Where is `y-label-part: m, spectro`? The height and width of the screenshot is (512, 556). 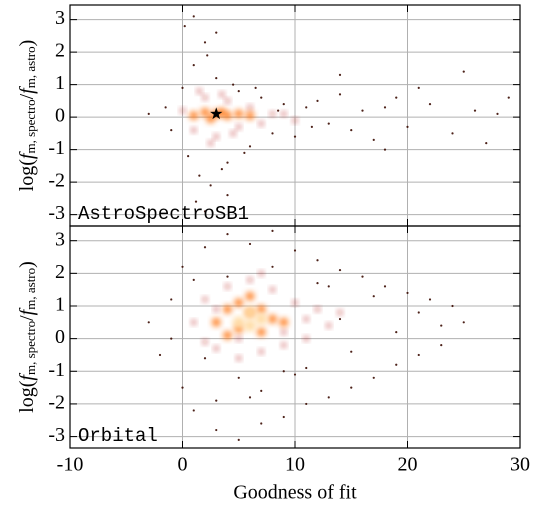 y-label-part: m, spectro is located at coordinates (30, 348).